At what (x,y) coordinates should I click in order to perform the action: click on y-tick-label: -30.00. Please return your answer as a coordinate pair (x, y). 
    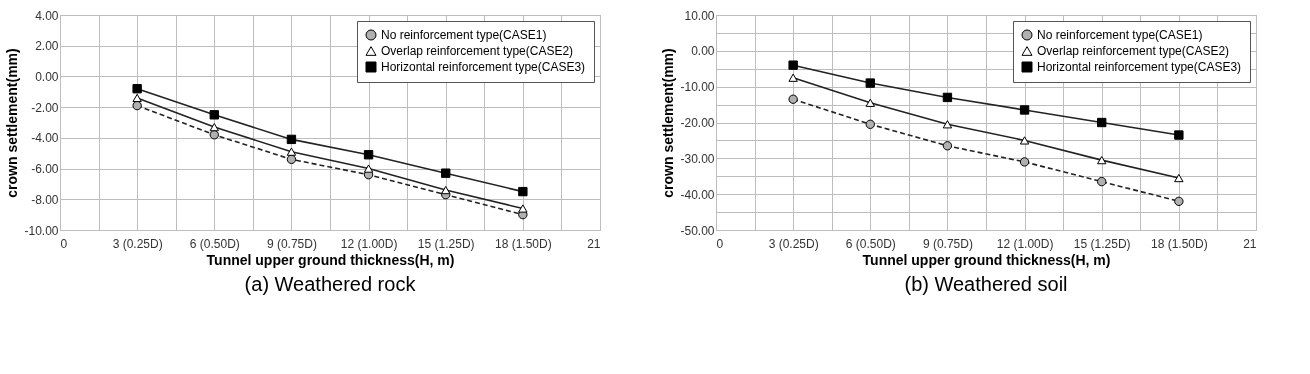
    Looking at the image, I should click on (697, 158).